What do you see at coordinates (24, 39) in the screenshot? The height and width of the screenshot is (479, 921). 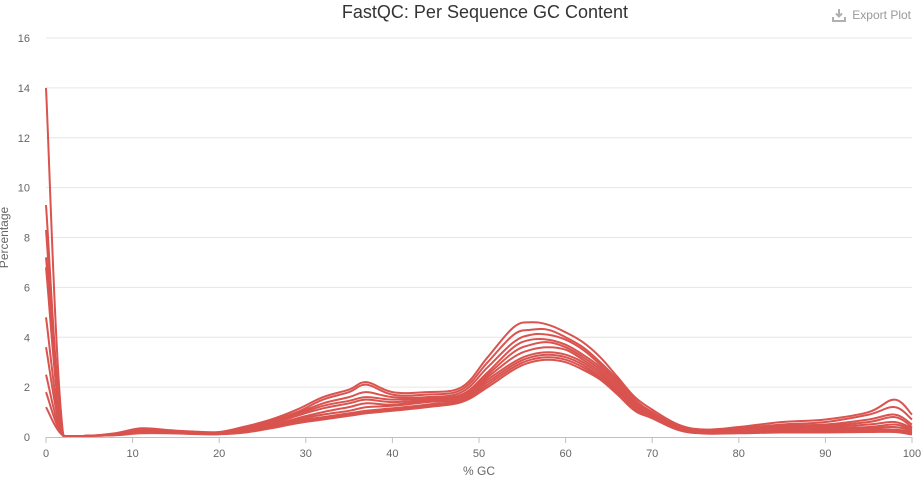 I see `y-tick-label: 16` at bounding box center [24, 39].